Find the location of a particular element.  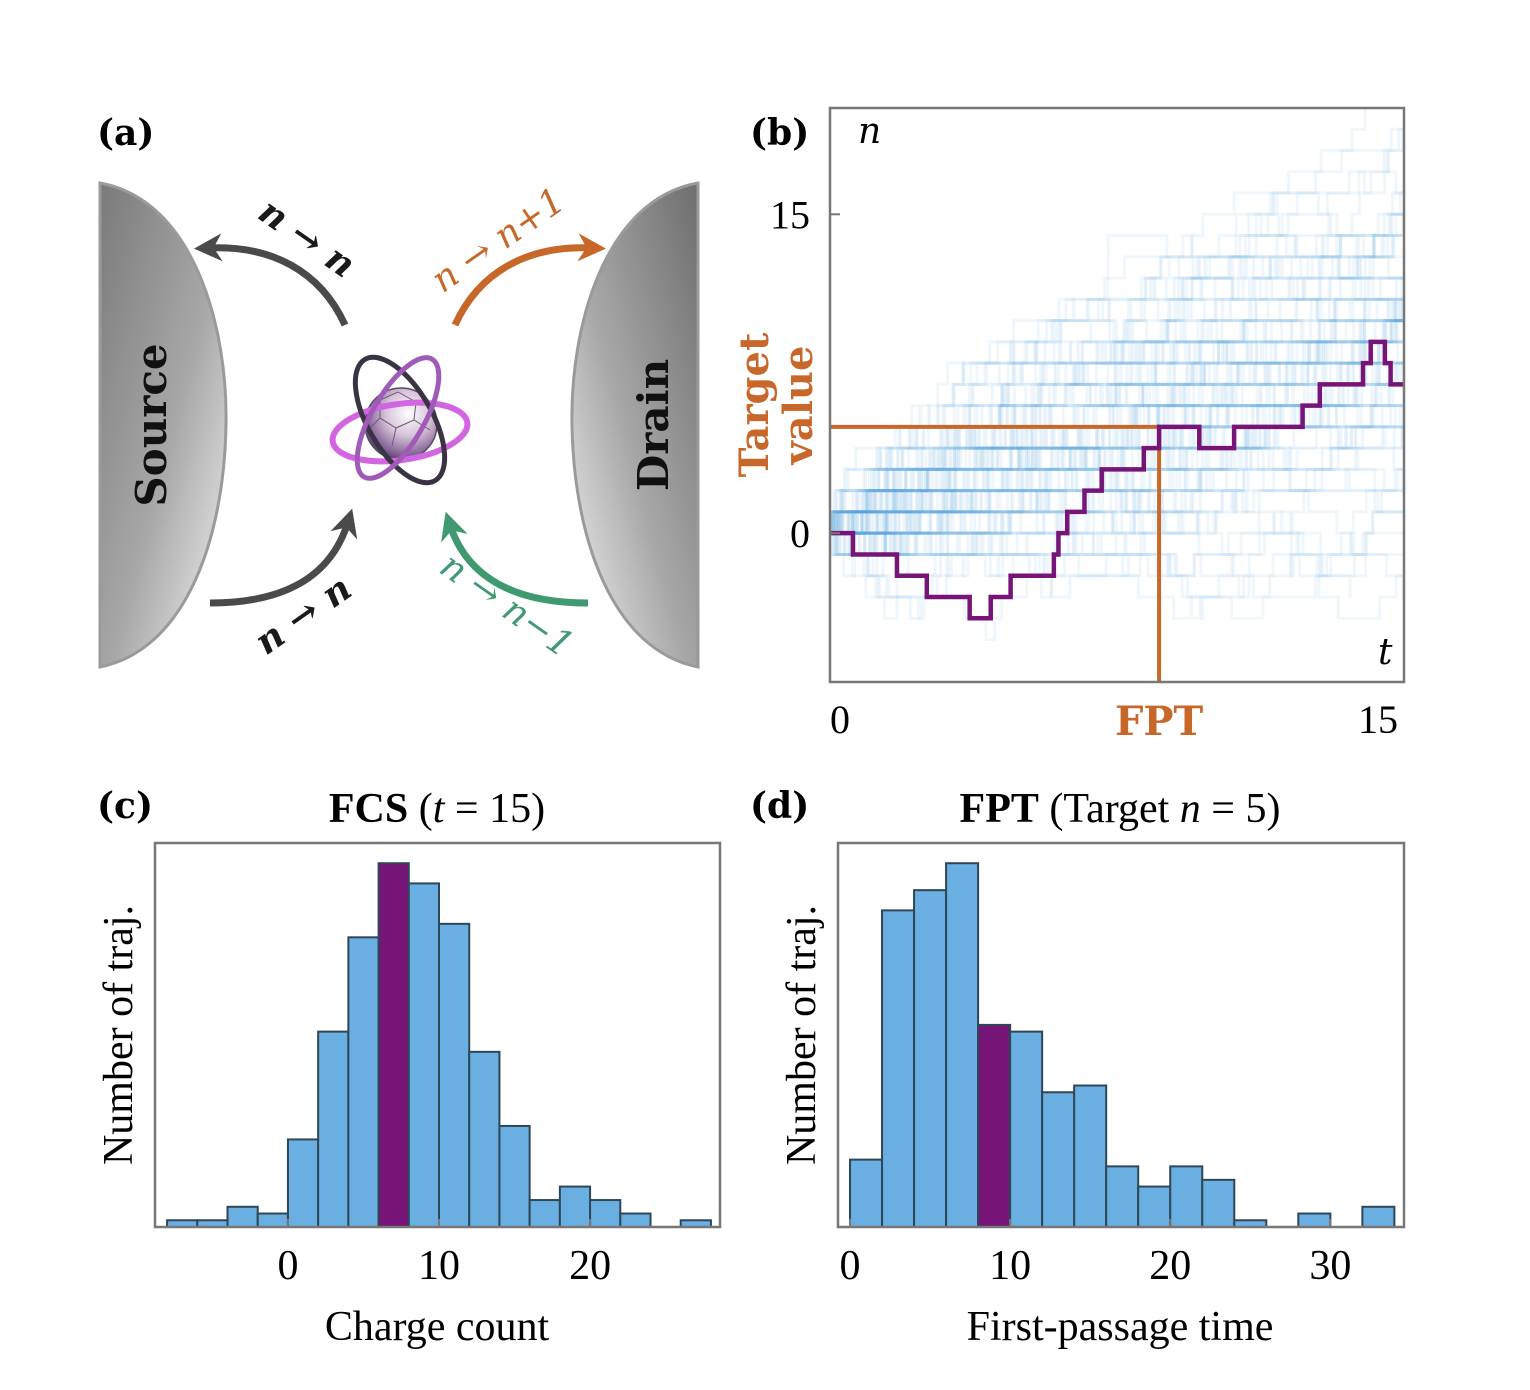

plot-frame-d is located at coordinates (1121, 1035).